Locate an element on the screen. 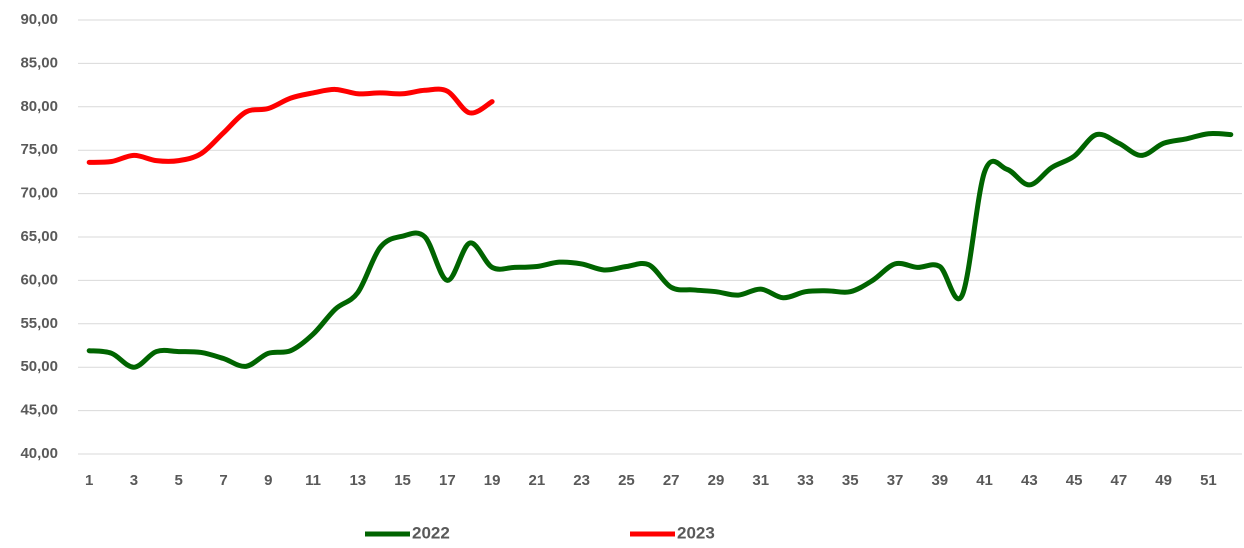 This screenshot has width=1244, height=548. x-tick-label: 27 is located at coordinates (671, 480).